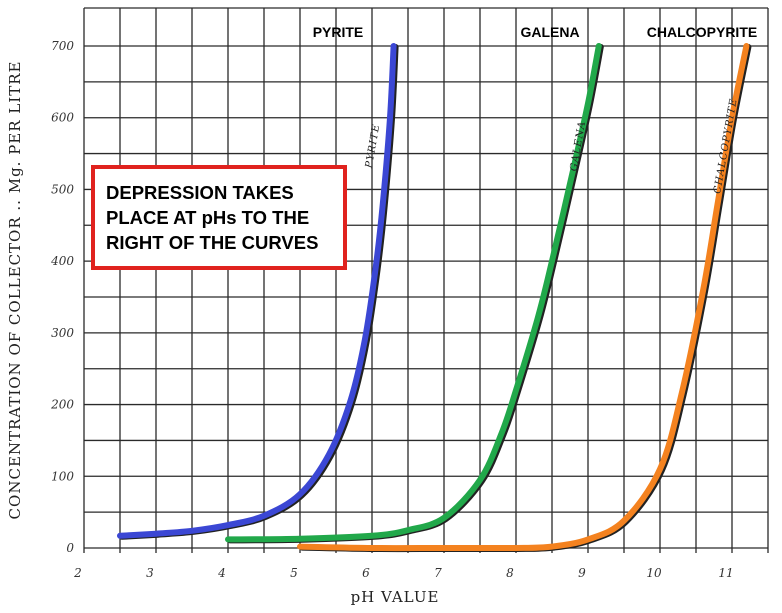 The image size is (782, 613). I want to click on x-tick-label: 2, so click(77, 573).